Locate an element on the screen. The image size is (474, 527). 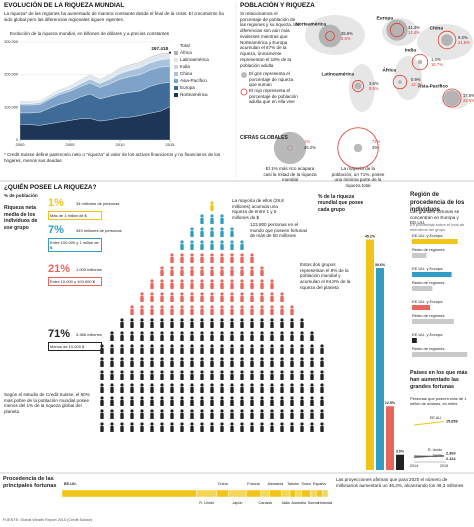
population-label: 8.5% is located at coordinates (374, 88).